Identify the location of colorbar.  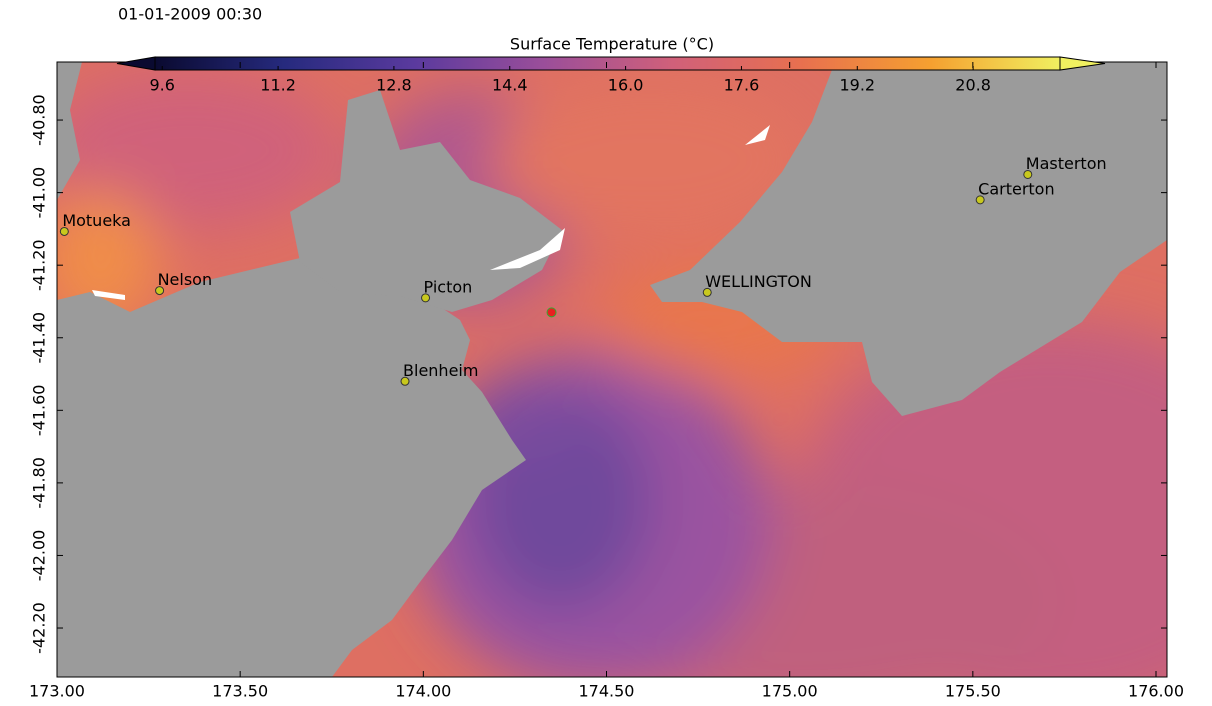
(607, 63).